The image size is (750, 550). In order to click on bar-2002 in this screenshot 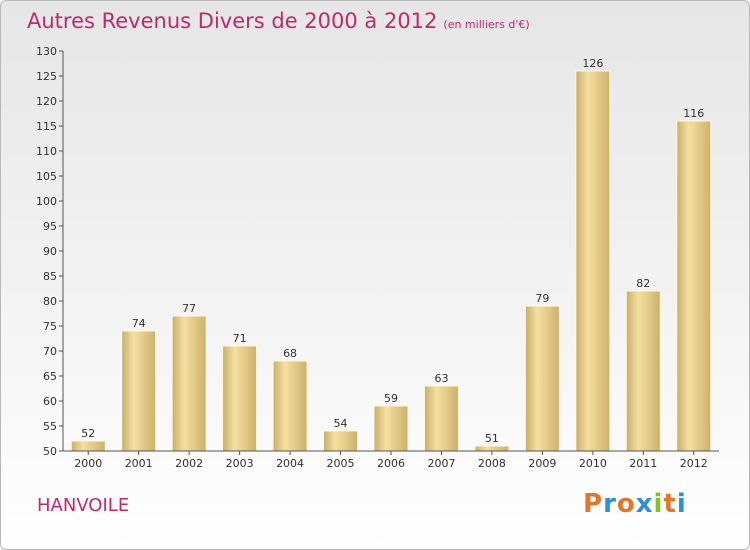, I will do `click(189, 383)`.